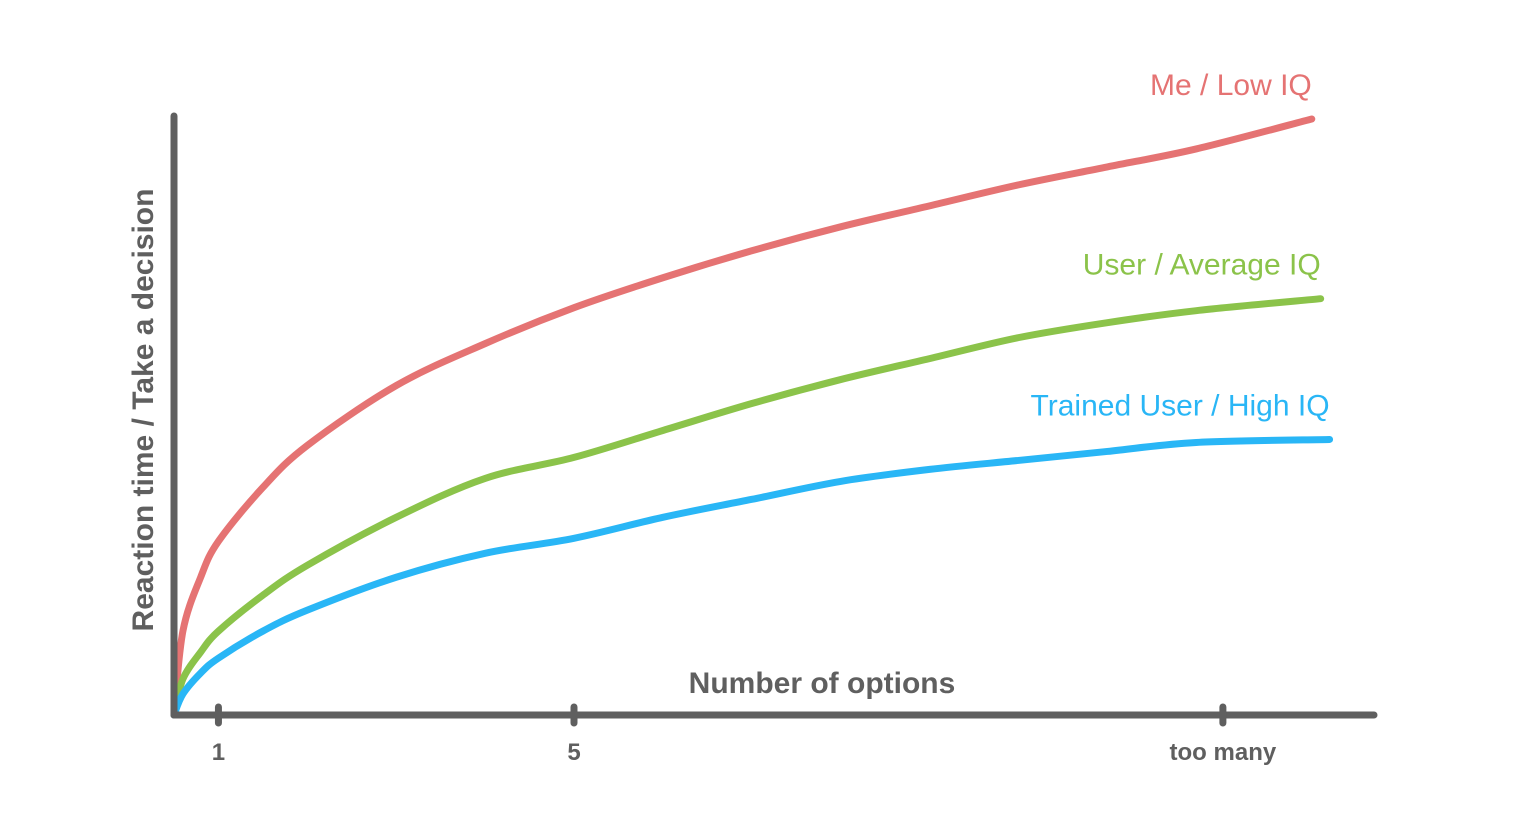  I want to click on series-label-1: User / Average IQ, so click(1202, 265).